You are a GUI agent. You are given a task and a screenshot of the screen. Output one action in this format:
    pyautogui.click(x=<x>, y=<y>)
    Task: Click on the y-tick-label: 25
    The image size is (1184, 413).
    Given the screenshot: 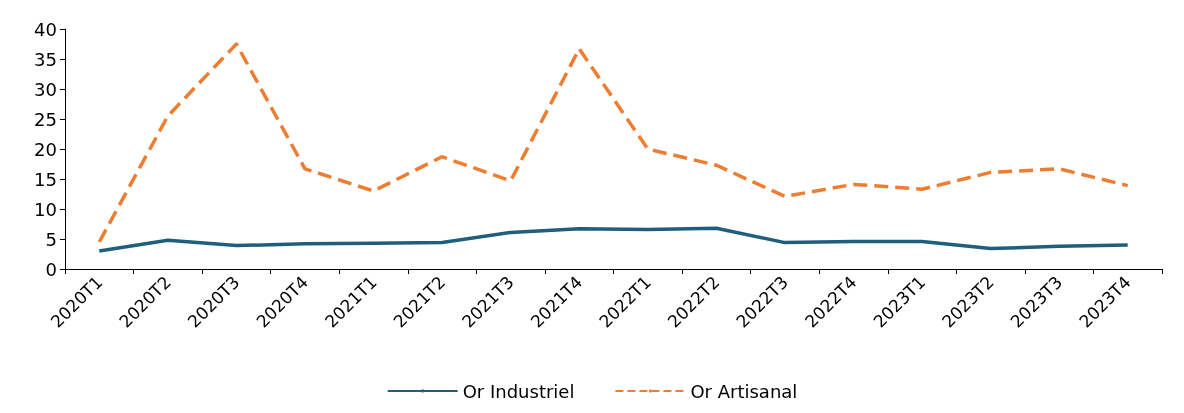 What is the action you would take?
    pyautogui.click(x=45, y=119)
    